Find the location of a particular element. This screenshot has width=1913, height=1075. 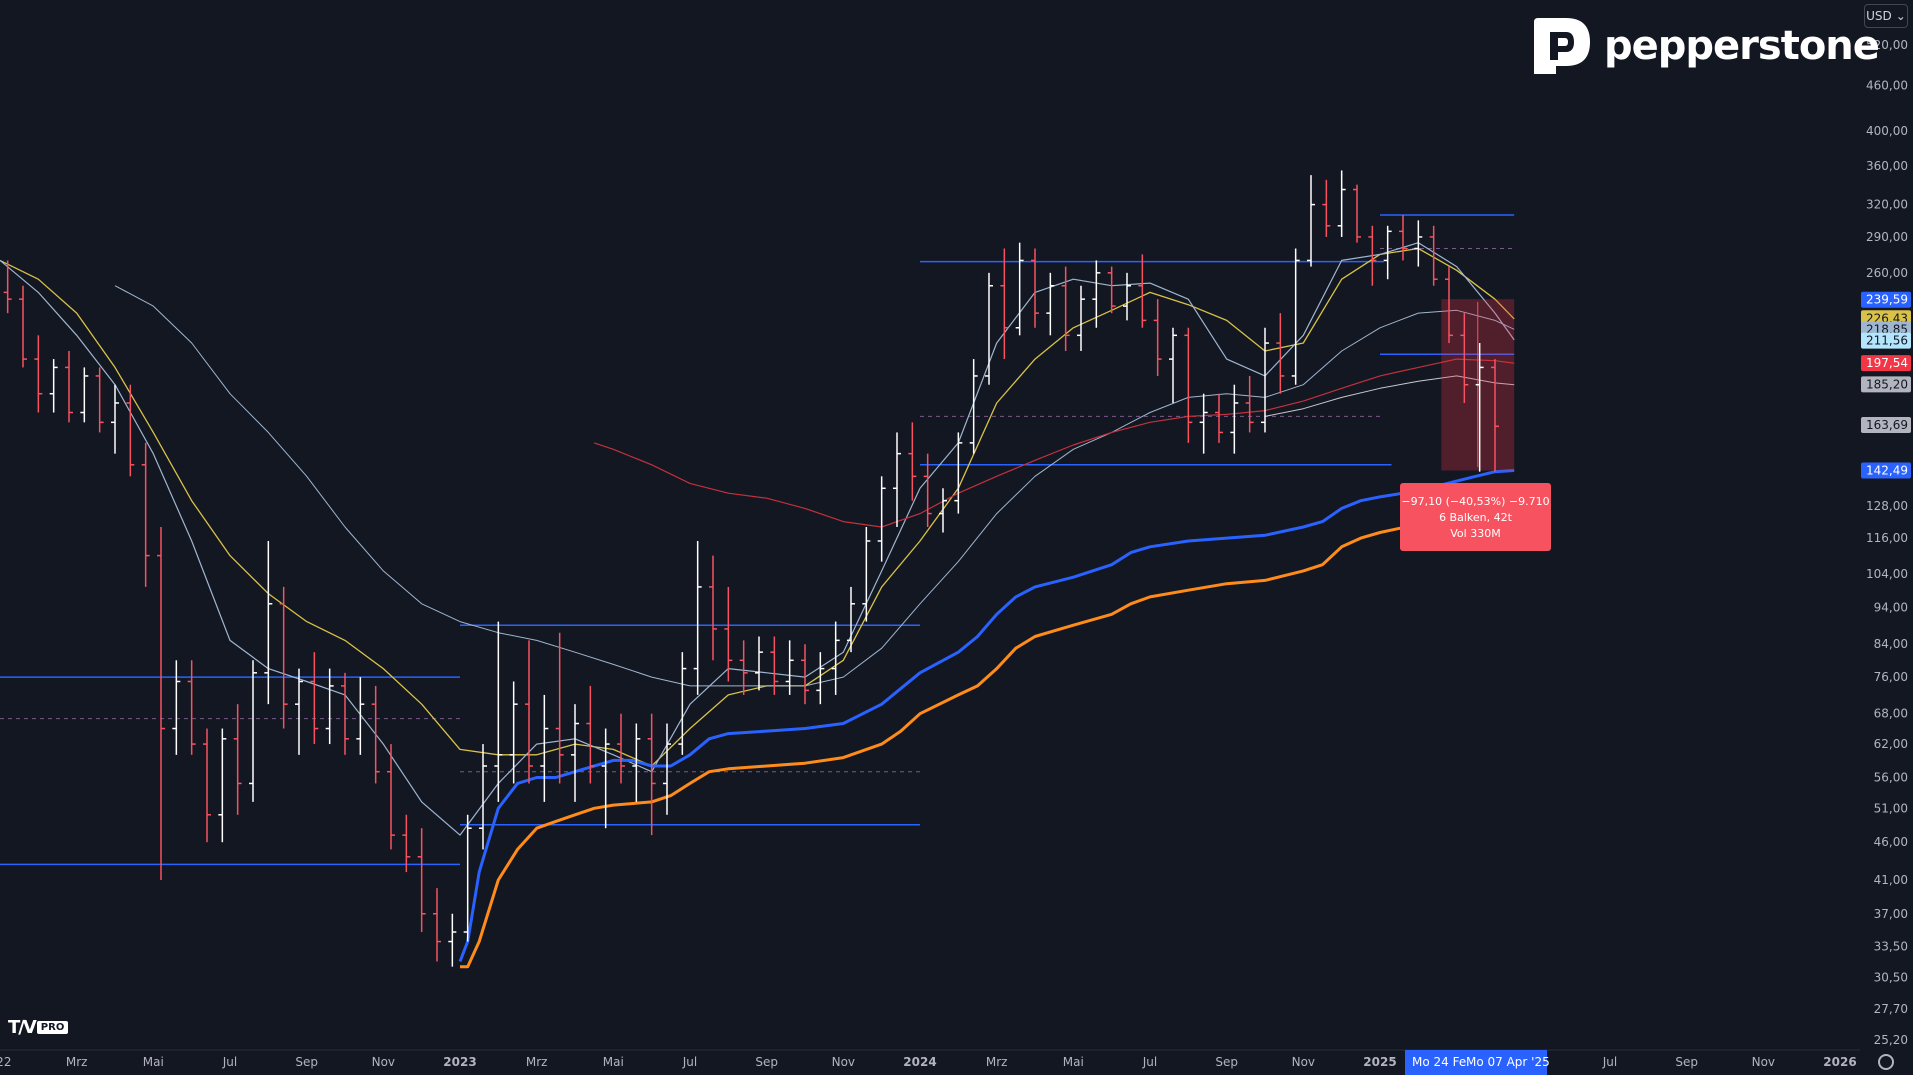

y-tick-label: 51,00 is located at coordinates (1891, 808).